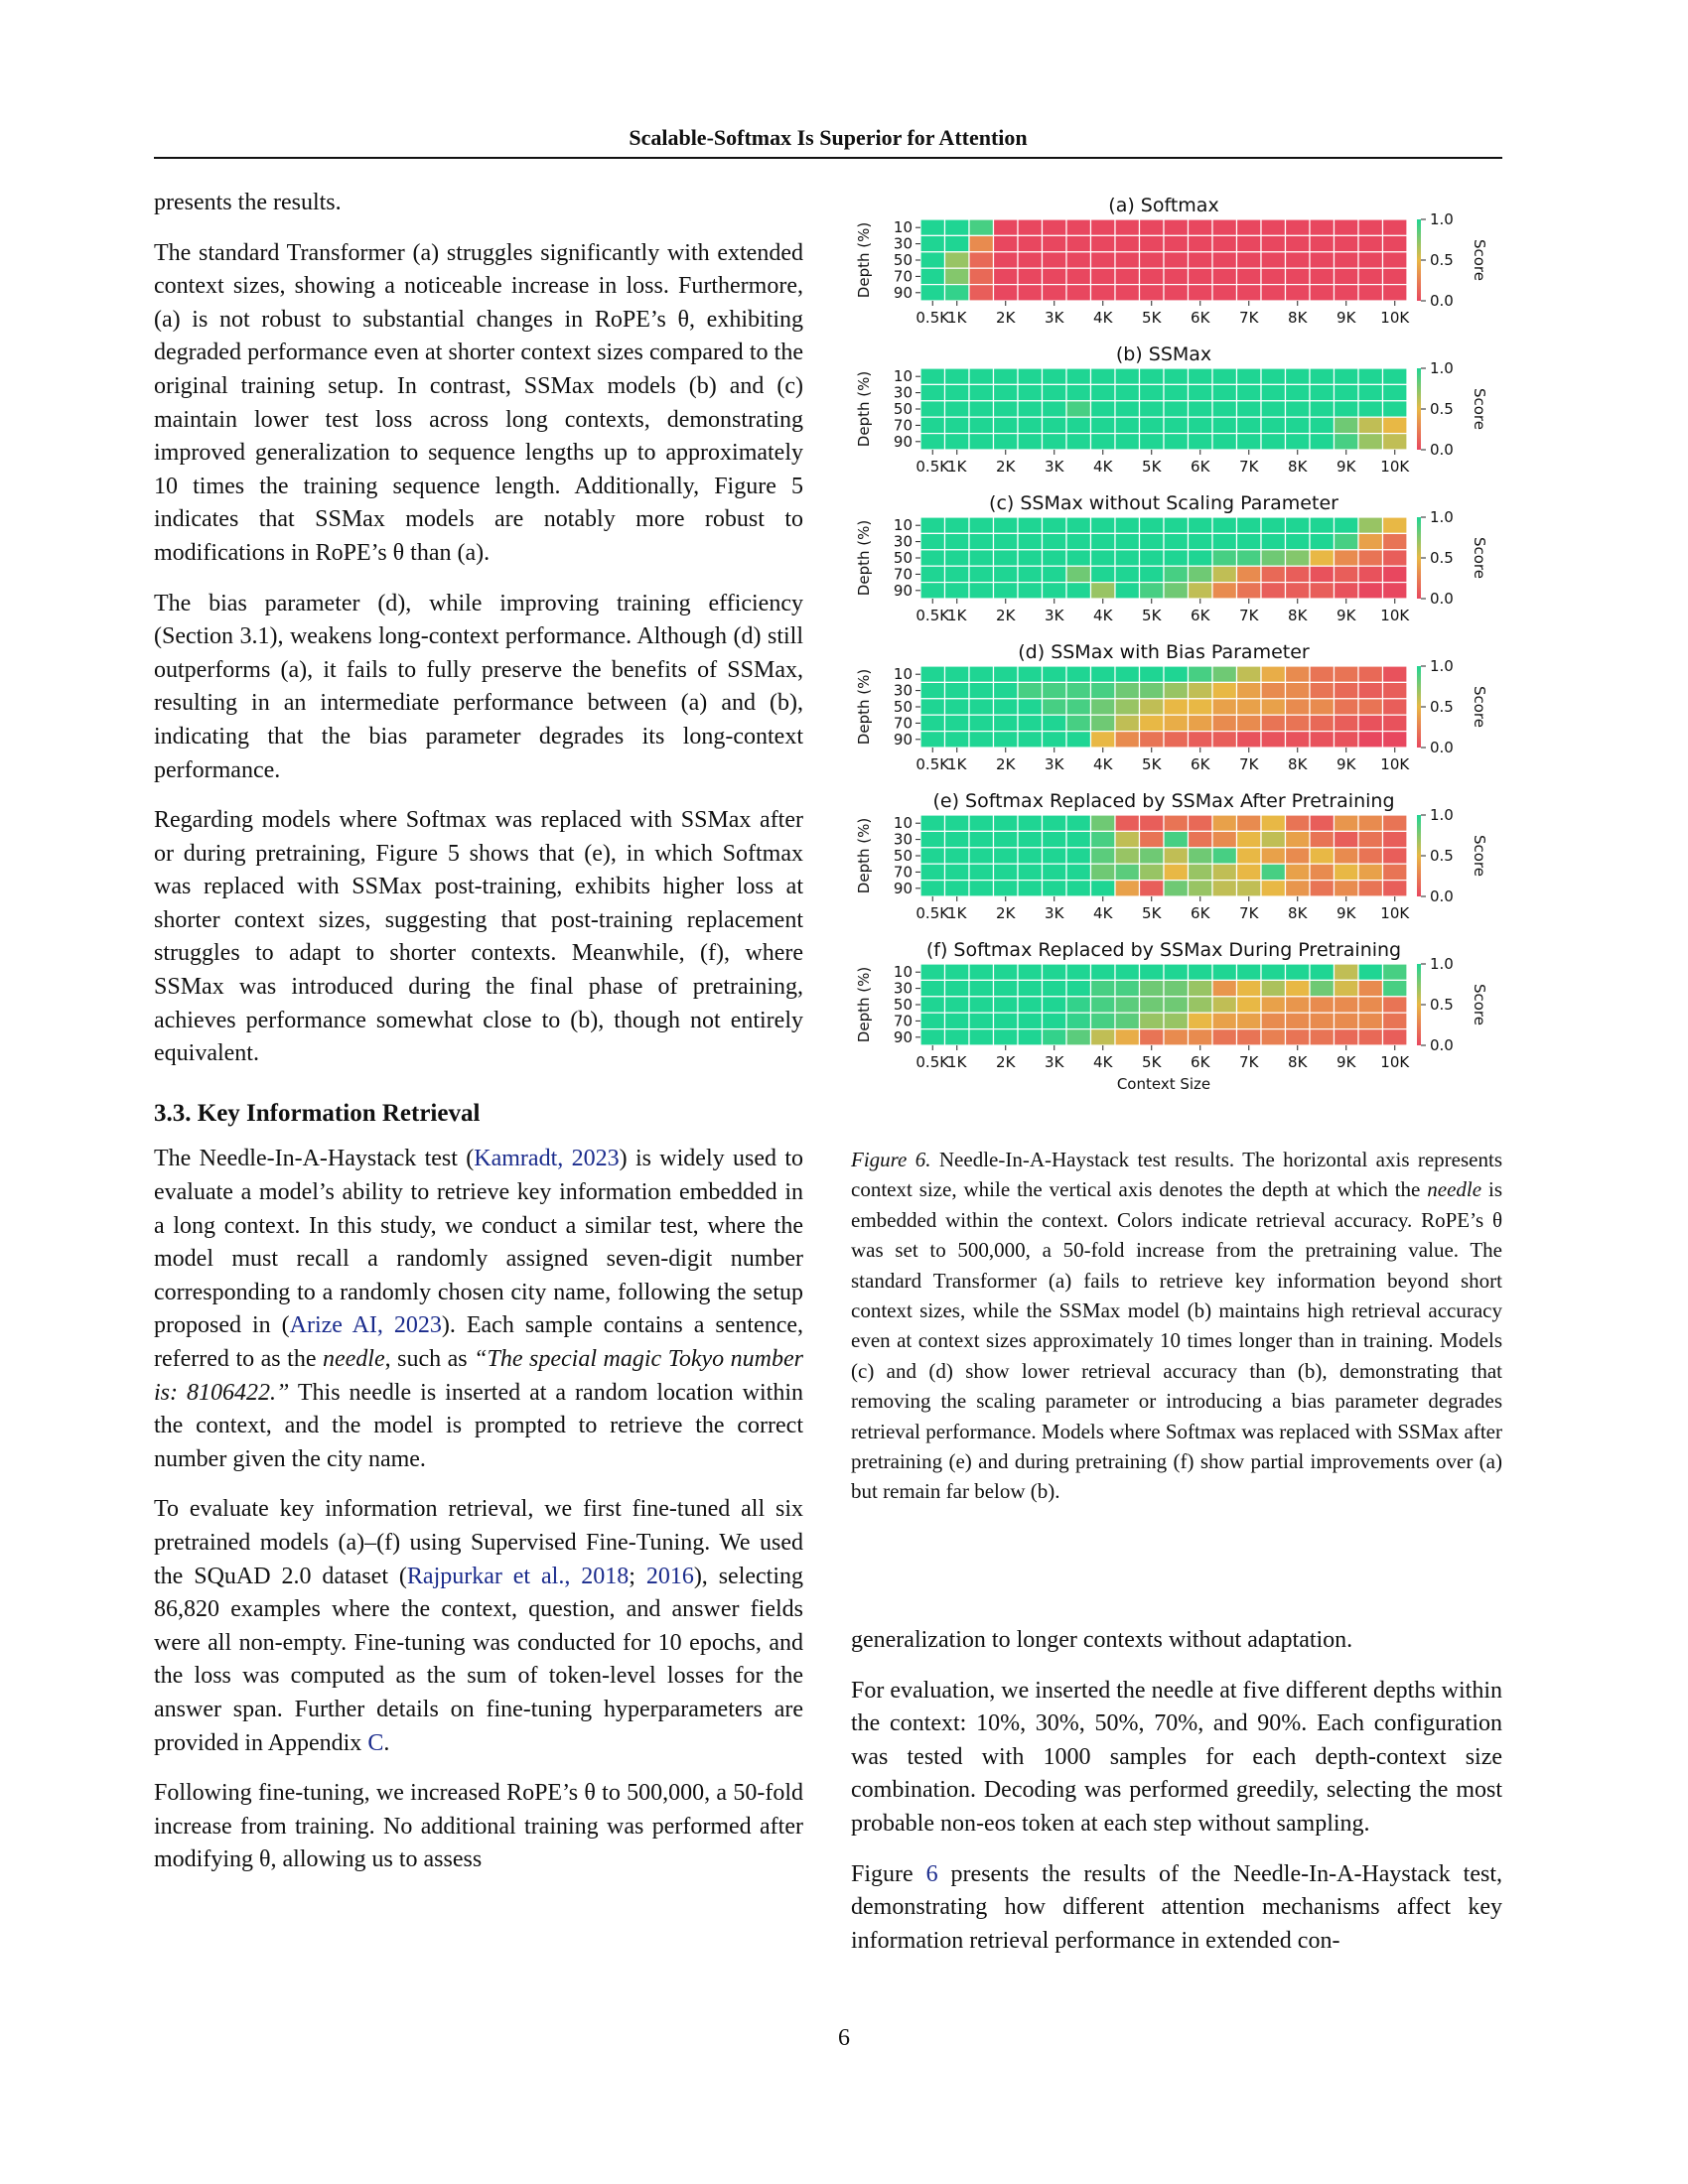 This screenshot has height=2184, width=1688. Describe the element at coordinates (1346, 913) in the screenshot. I see `x-tick-label: 9K` at that location.